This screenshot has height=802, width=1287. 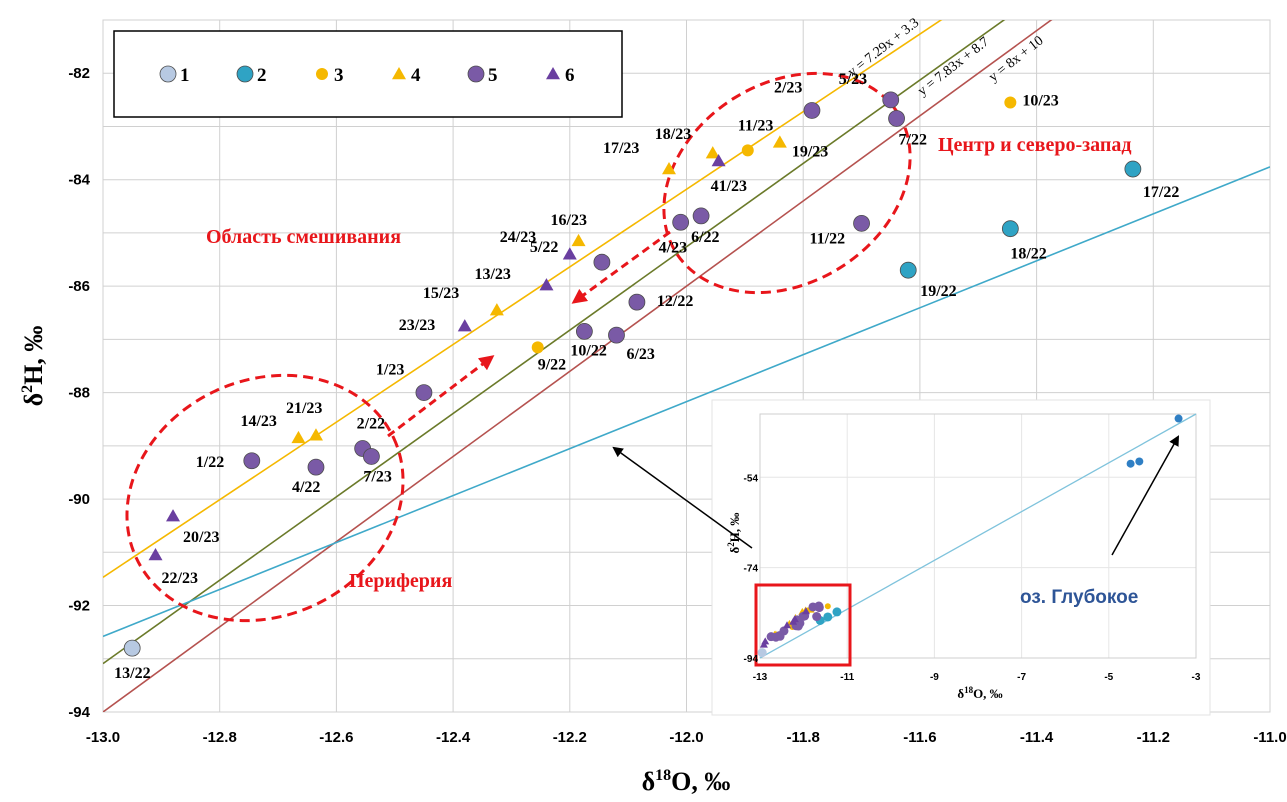 What do you see at coordinates (1035, 145) in the screenshot?
I see `region-label-center: Центр и северо-запад` at bounding box center [1035, 145].